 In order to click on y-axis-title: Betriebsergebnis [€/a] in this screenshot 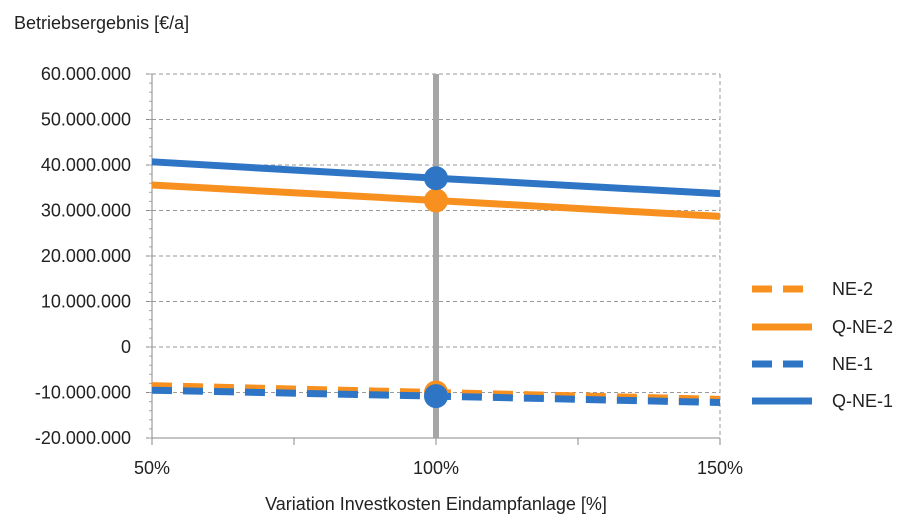, I will do `click(101, 23)`.